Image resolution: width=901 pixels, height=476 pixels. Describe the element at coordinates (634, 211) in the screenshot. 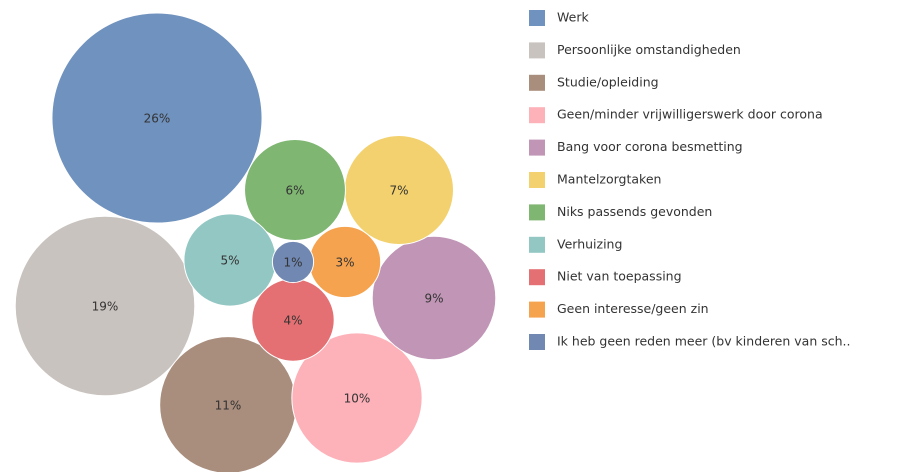

I see `legend-label: Niks passends gevonden` at that location.